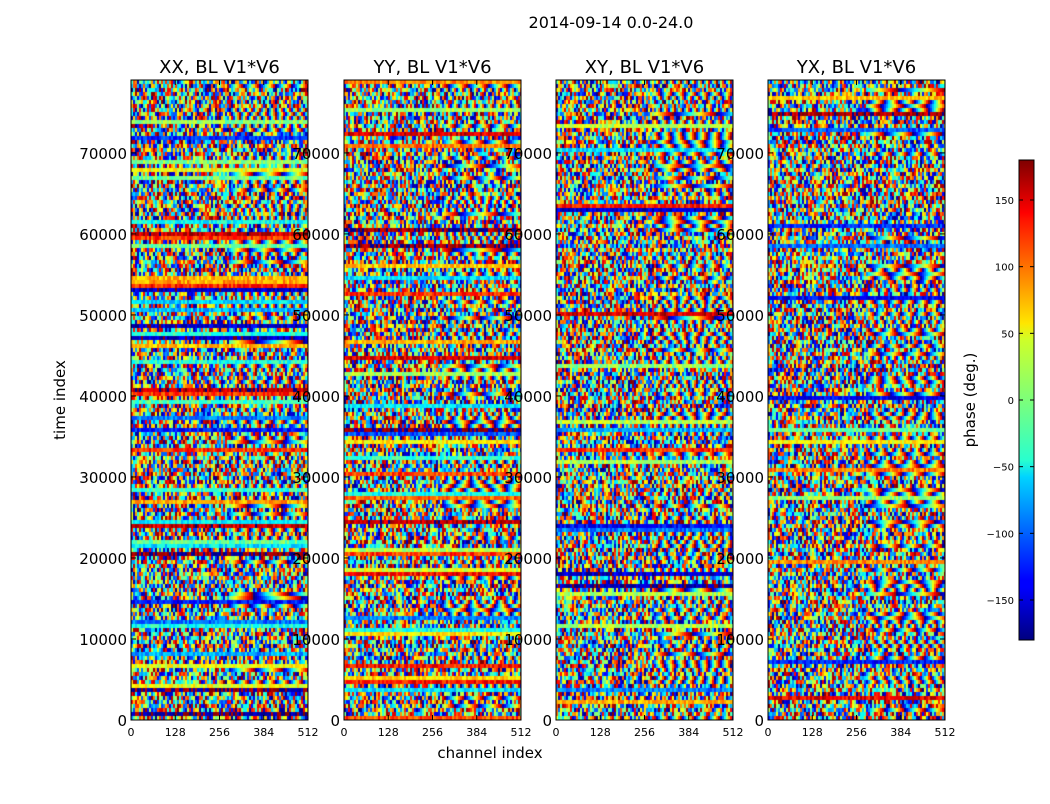  I want to click on colorbar-tick-label: 0, so click(1011, 401).